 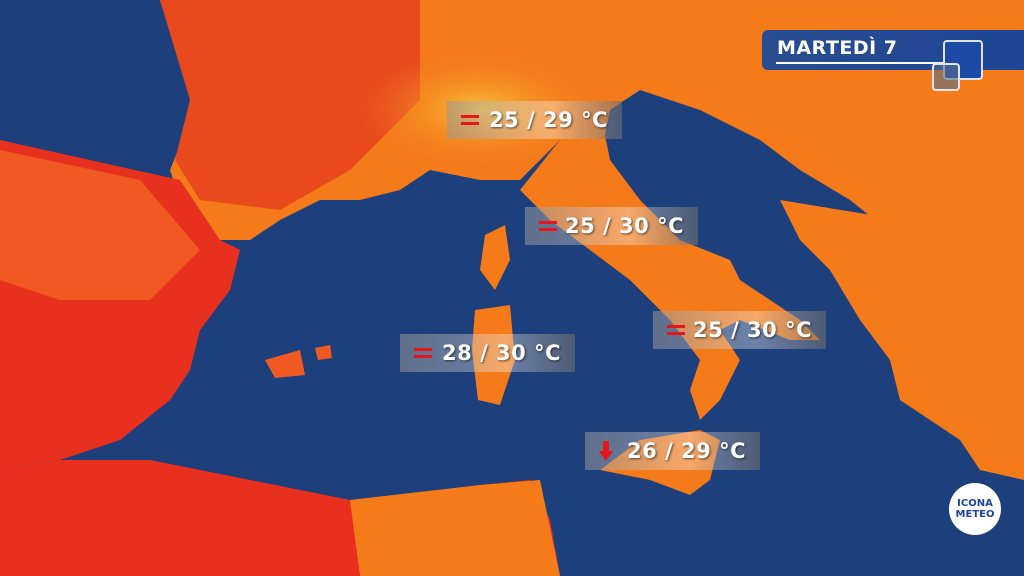 I want to click on arrow-down-icon, so click(x=606, y=451).